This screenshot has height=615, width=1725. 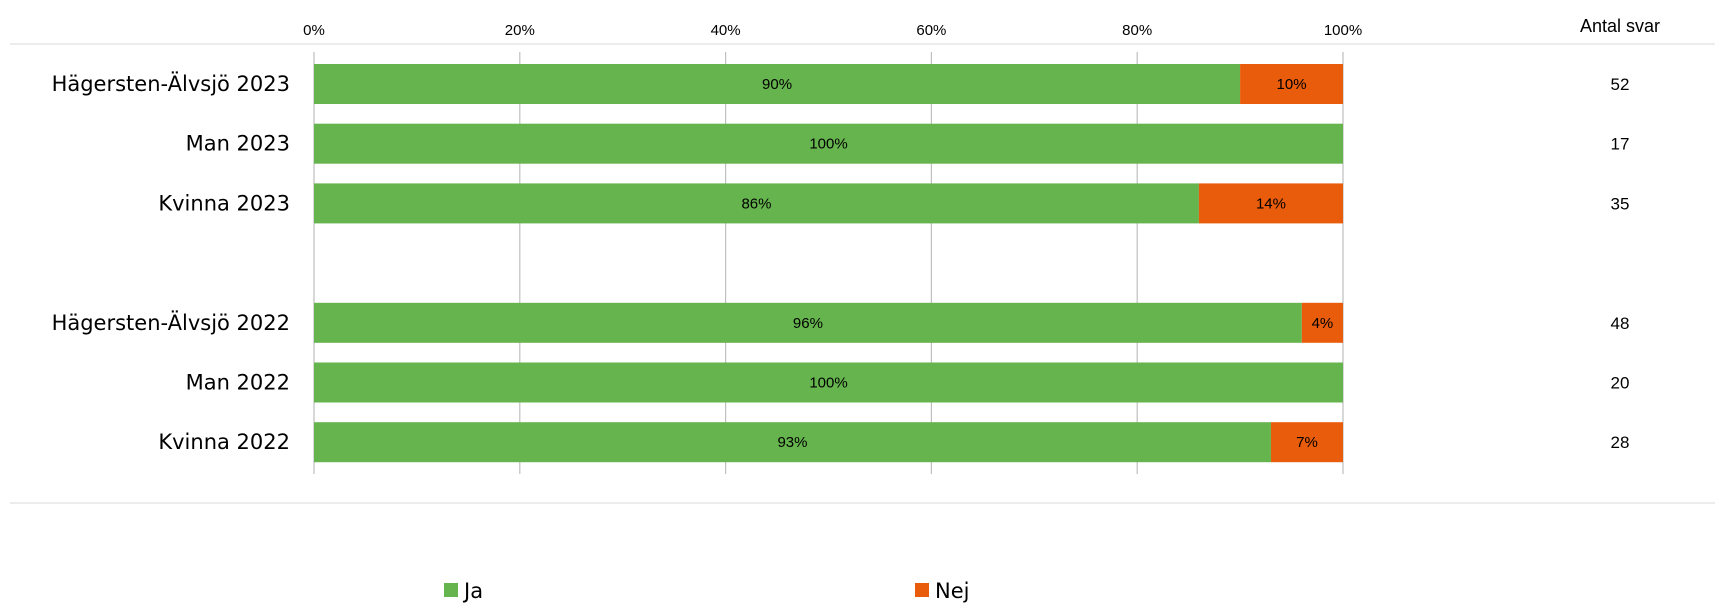 What do you see at coordinates (1620, 203) in the screenshot?
I see `count-value: 35` at bounding box center [1620, 203].